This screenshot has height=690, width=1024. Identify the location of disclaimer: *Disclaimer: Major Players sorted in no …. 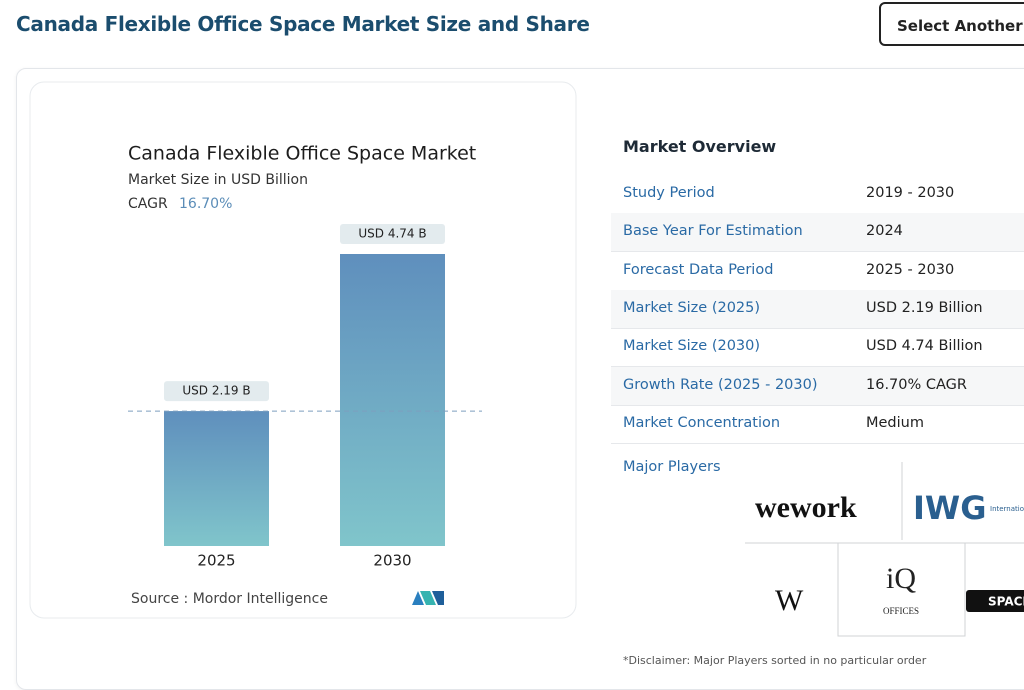
(775, 660).